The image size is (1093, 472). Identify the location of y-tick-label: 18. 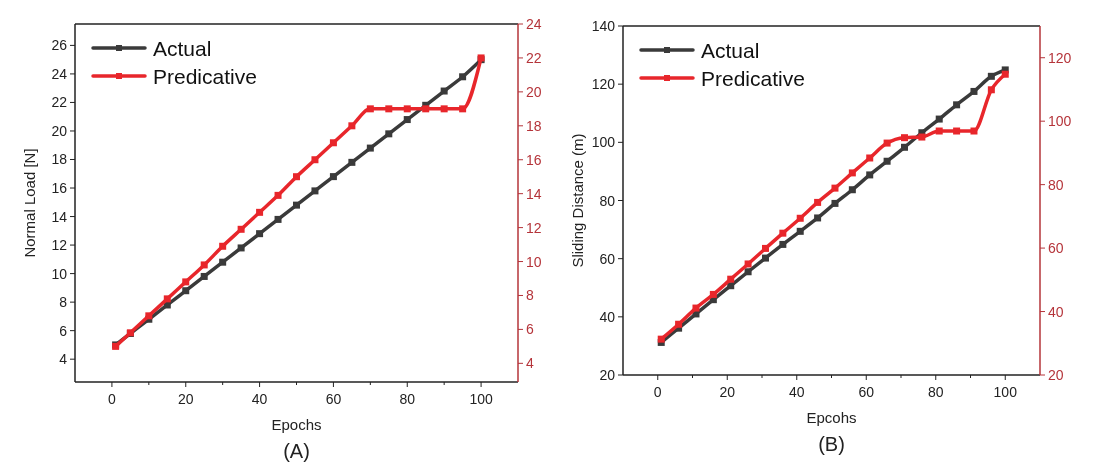
(59, 159).